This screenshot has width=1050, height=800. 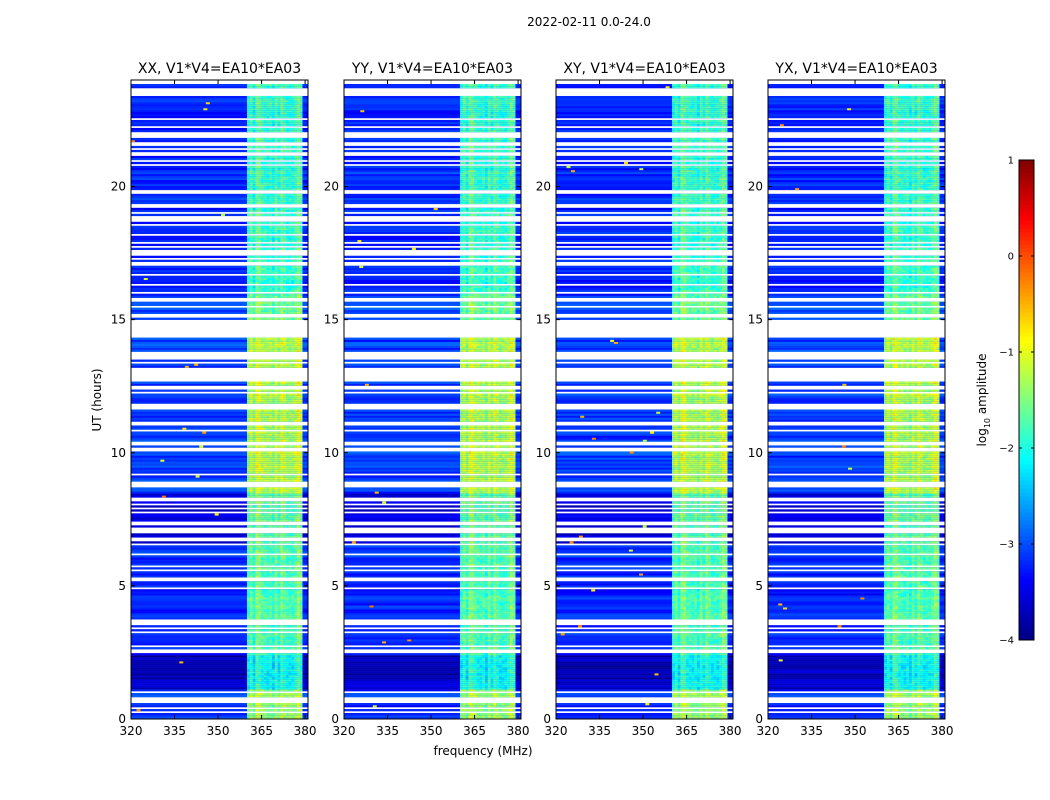 What do you see at coordinates (218, 731) in the screenshot?
I see `x-tick-label: 350` at bounding box center [218, 731].